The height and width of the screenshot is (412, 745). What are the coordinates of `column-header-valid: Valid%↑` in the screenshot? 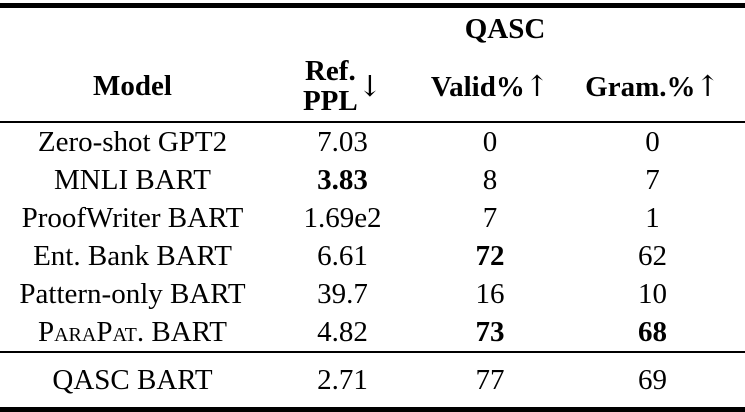 It's located at (490, 86).